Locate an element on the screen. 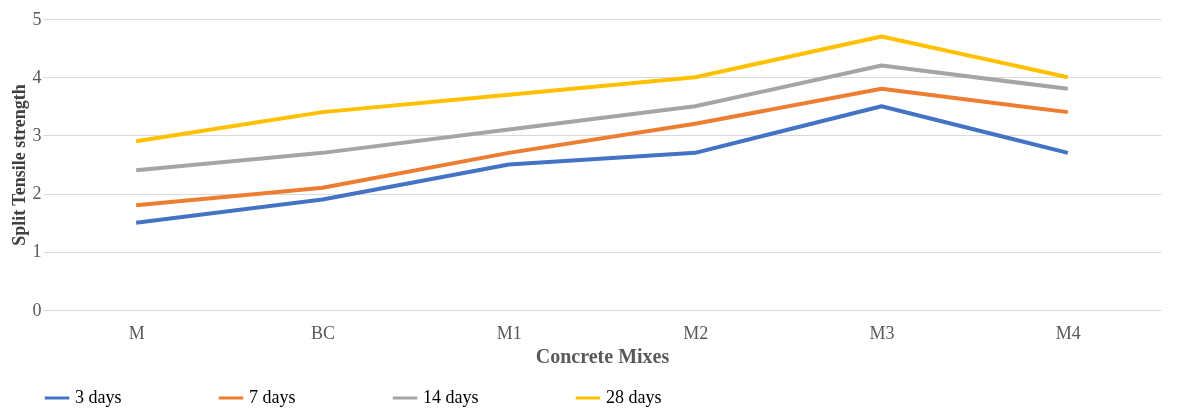 This screenshot has width=1181, height=417. x-tick-label: M3 is located at coordinates (882, 332).